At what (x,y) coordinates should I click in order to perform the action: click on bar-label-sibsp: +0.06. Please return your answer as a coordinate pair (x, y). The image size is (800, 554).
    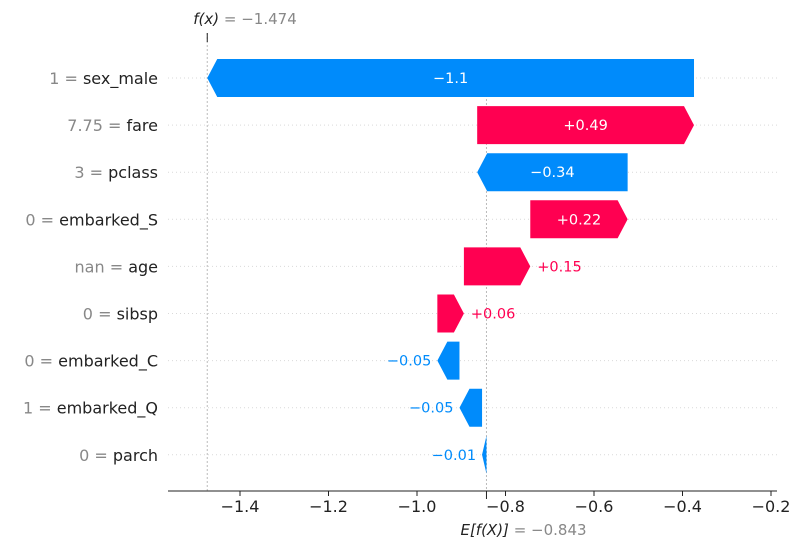
    Looking at the image, I should click on (493, 315).